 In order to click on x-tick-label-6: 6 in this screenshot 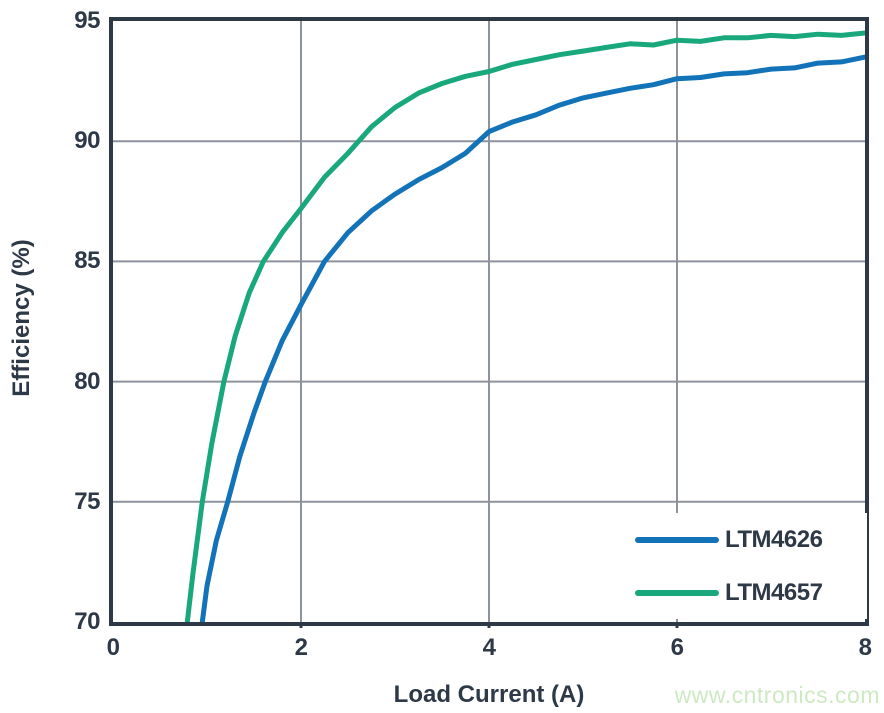, I will do `click(677, 647)`.